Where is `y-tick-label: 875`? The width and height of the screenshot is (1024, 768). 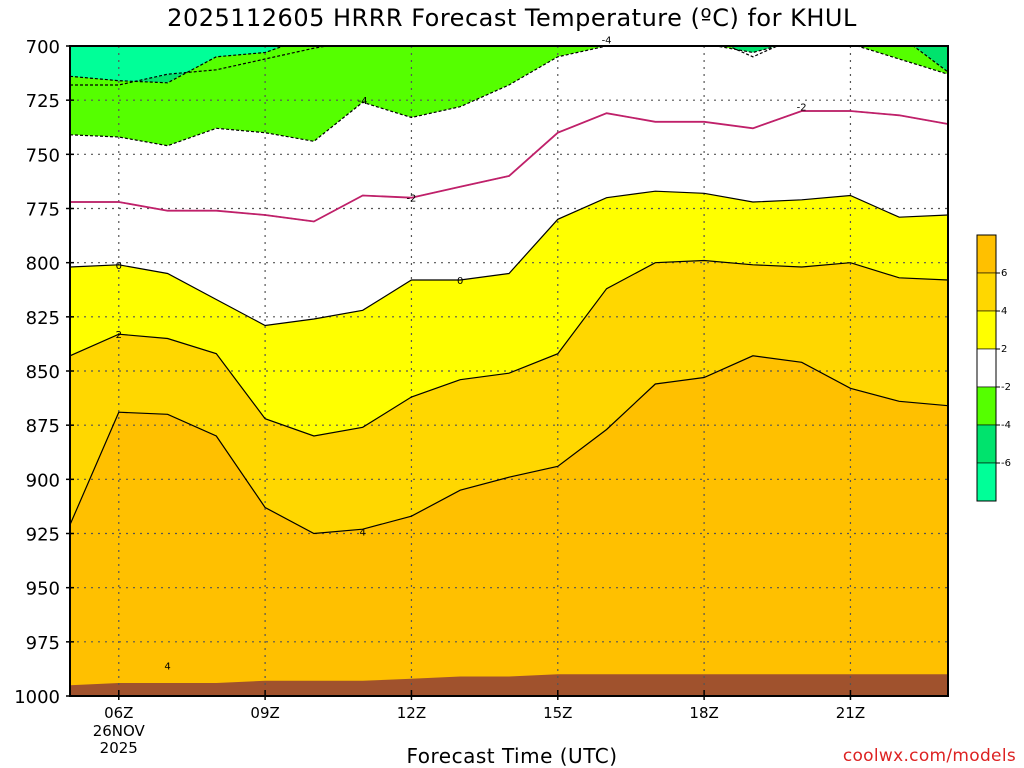
y-tick-label: 875 is located at coordinates (43, 426).